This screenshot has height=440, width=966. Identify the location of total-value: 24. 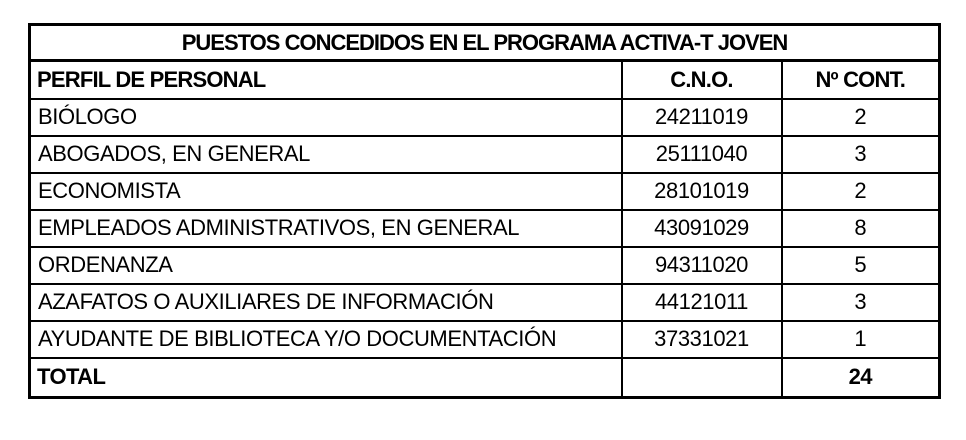
(860, 377).